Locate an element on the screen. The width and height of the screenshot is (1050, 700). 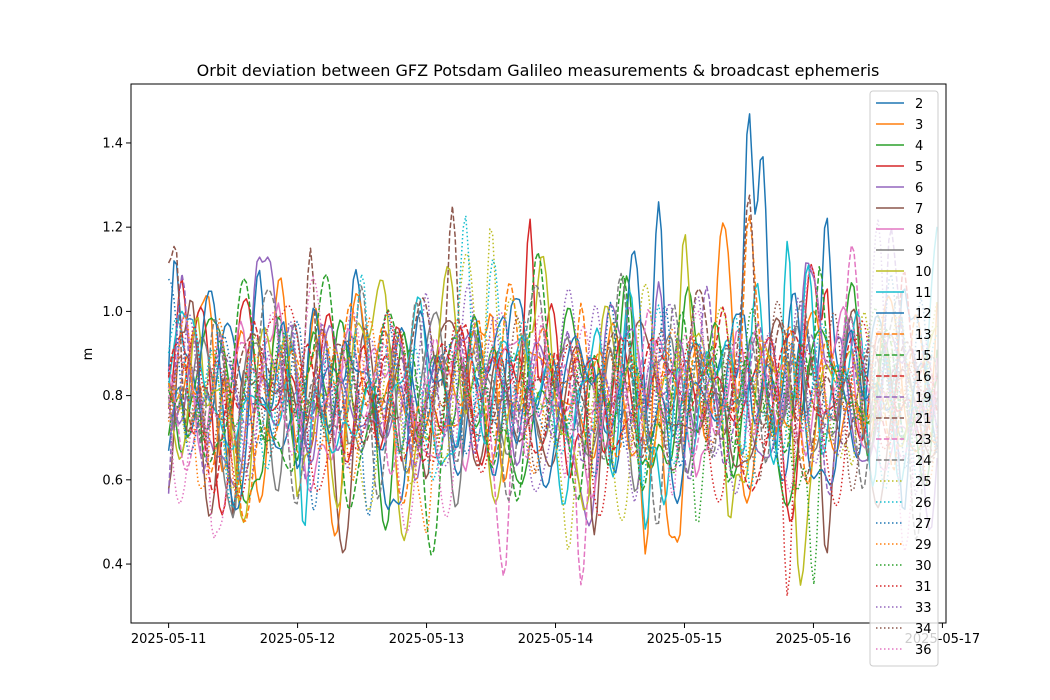
legend-box is located at coordinates (904, 378).